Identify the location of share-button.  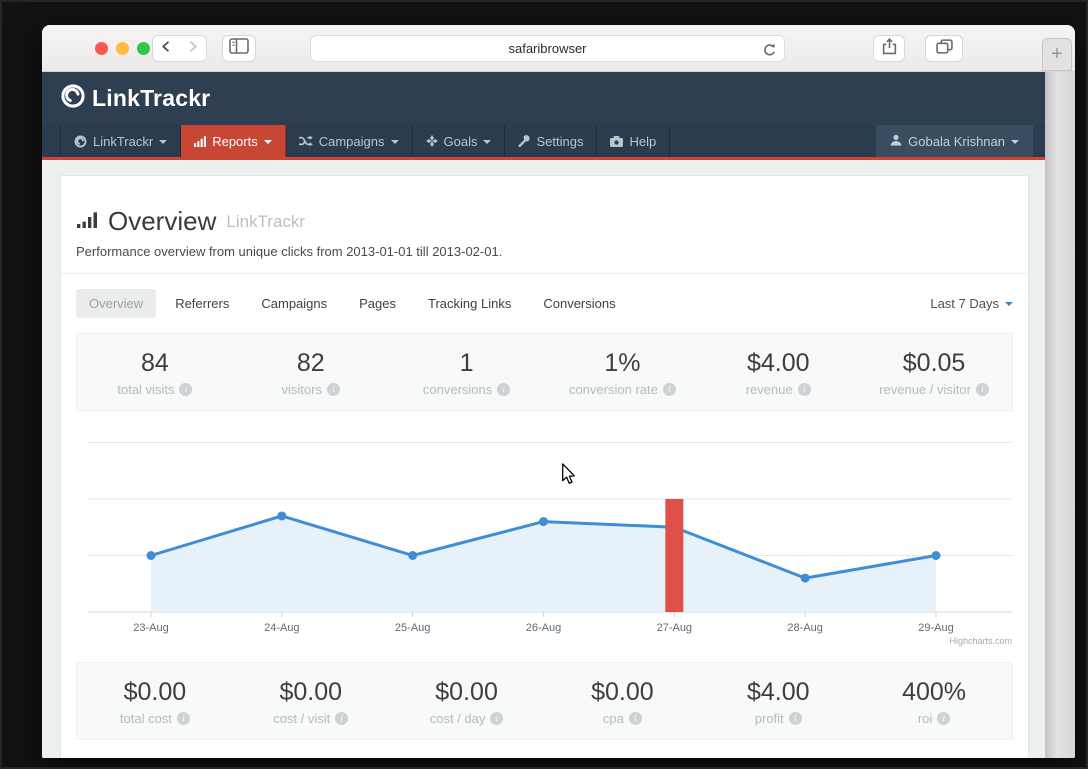
(889, 48).